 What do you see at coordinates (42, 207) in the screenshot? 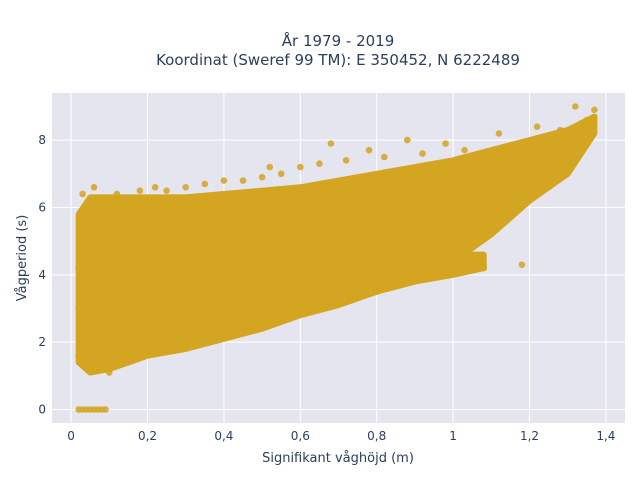
I see `y-tick-label: 6` at bounding box center [42, 207].